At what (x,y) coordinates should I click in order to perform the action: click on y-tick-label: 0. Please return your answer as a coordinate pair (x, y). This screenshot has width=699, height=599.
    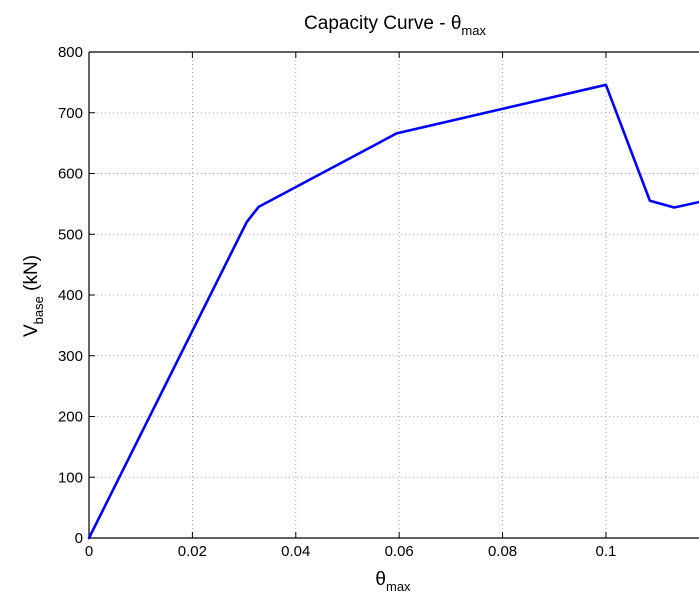
    Looking at the image, I should click on (79, 538).